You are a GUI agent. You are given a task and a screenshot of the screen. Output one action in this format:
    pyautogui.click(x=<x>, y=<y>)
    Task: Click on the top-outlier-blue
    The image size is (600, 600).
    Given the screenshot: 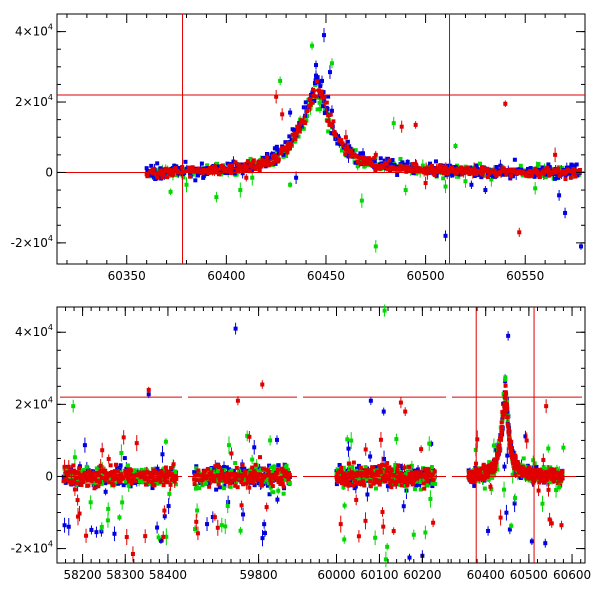 What is the action you would take?
    pyautogui.click(x=316, y=75)
    